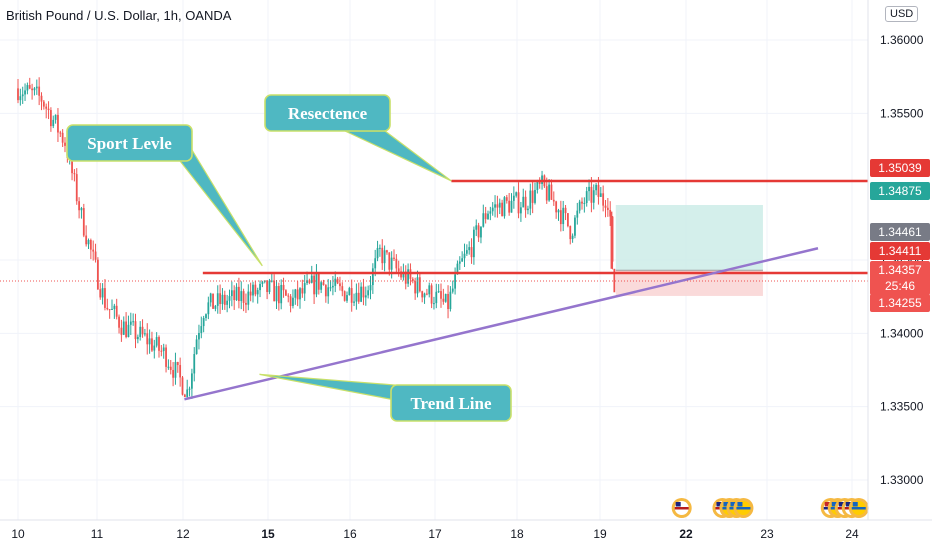  Describe the element at coordinates (689, 238) in the screenshot. I see `profit-zone` at that location.